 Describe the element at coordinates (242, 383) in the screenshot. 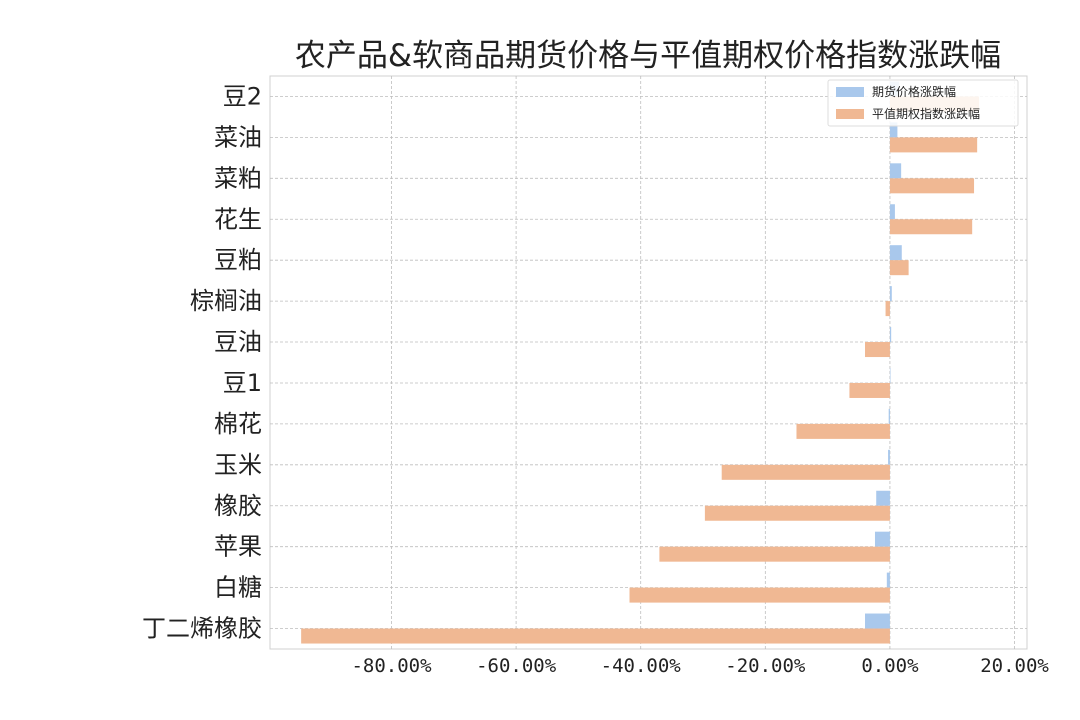

I see `y-tick-label: 豆1` at that location.